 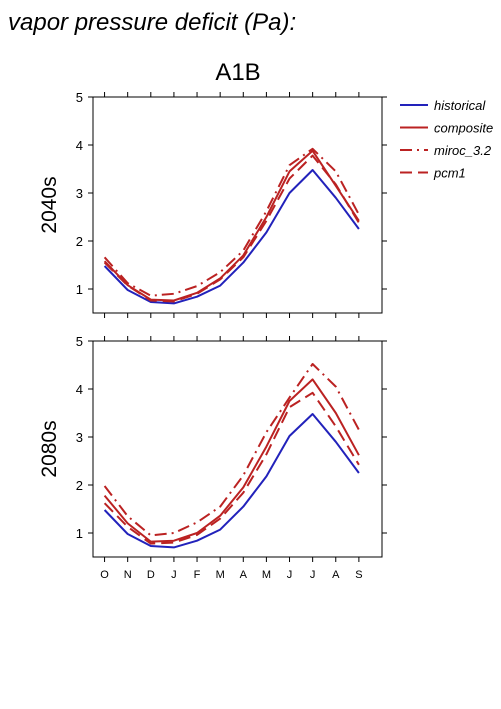 What do you see at coordinates (237, 72) in the screenshot?
I see `scenario-label: A1B` at bounding box center [237, 72].